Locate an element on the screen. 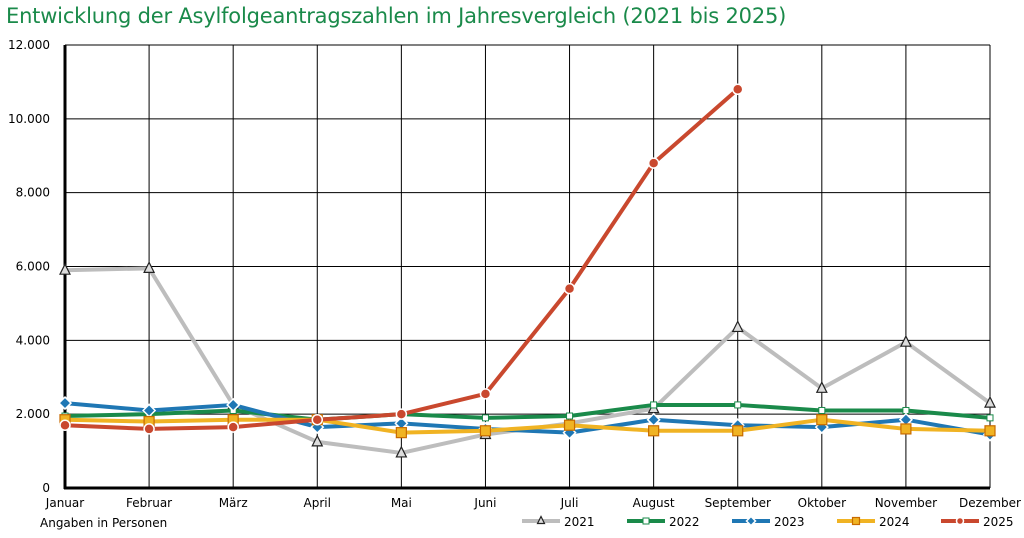 Image resolution: width=1024 pixels, height=538 pixels. units-note: Angaben in Personen is located at coordinates (103, 523).